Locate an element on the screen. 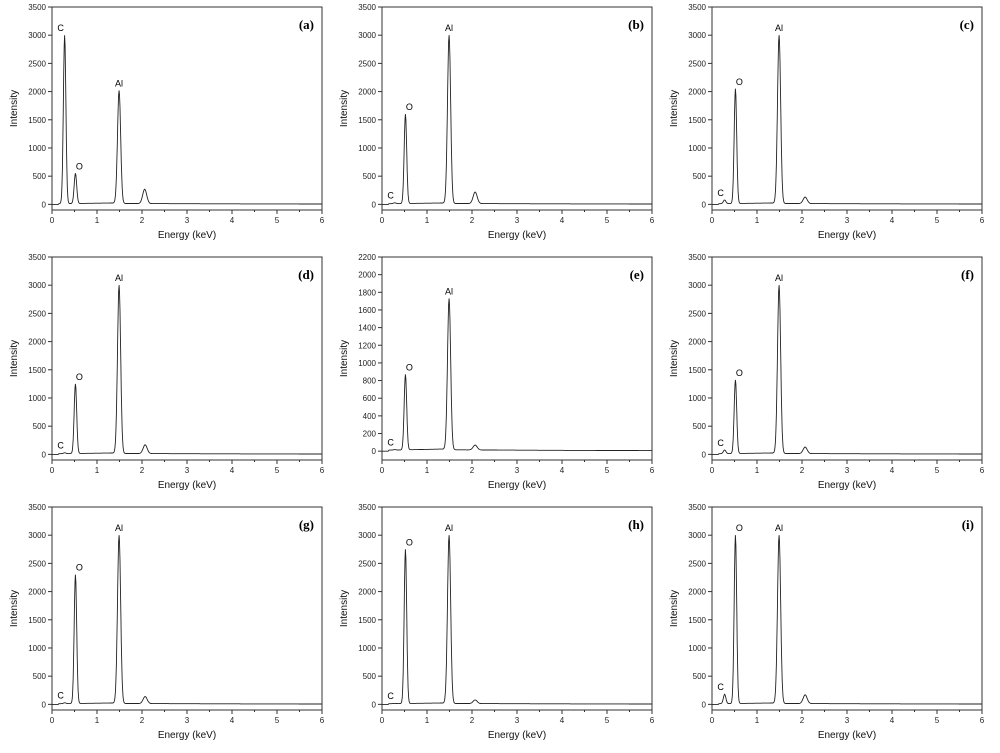 The image size is (1000, 753). y-tick-label: 0 is located at coordinates (374, 704).